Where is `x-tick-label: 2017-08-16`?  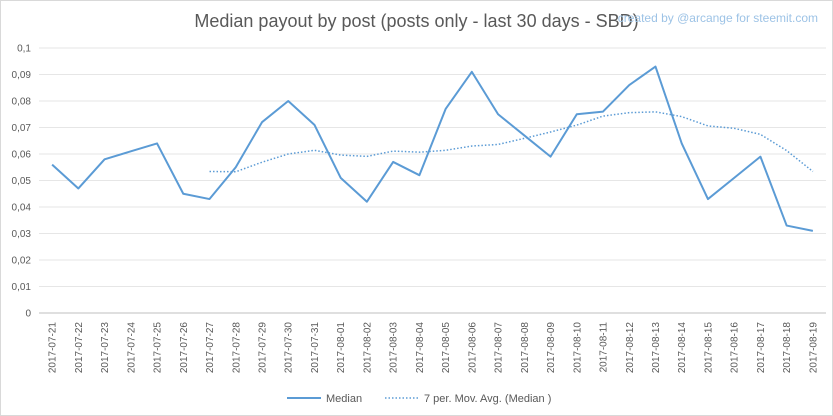 x-tick-label: 2017-08-16 is located at coordinates (735, 348).